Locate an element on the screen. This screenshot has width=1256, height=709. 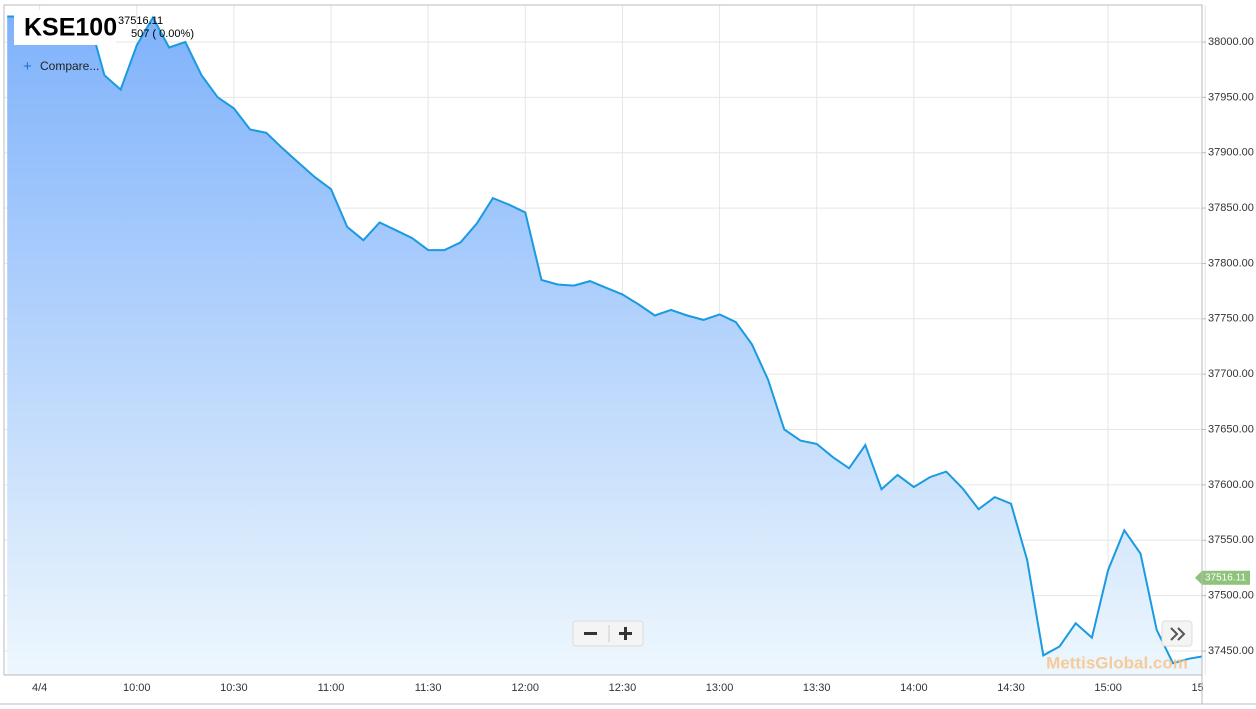
x-tick-label: 13:30 is located at coordinates (817, 688).